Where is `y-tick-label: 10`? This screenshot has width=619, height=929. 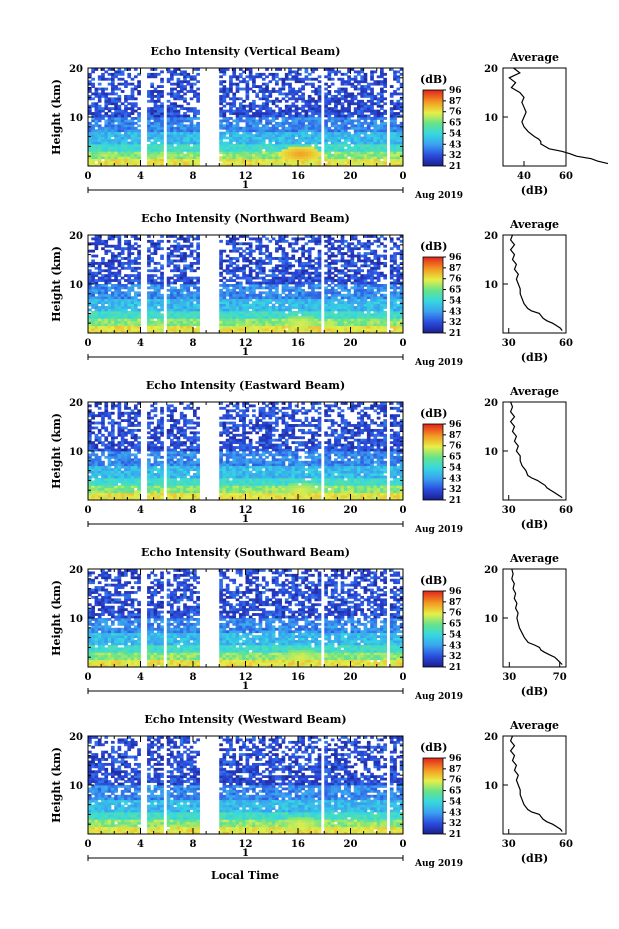 y-tick-label: 10 is located at coordinates (76, 118).